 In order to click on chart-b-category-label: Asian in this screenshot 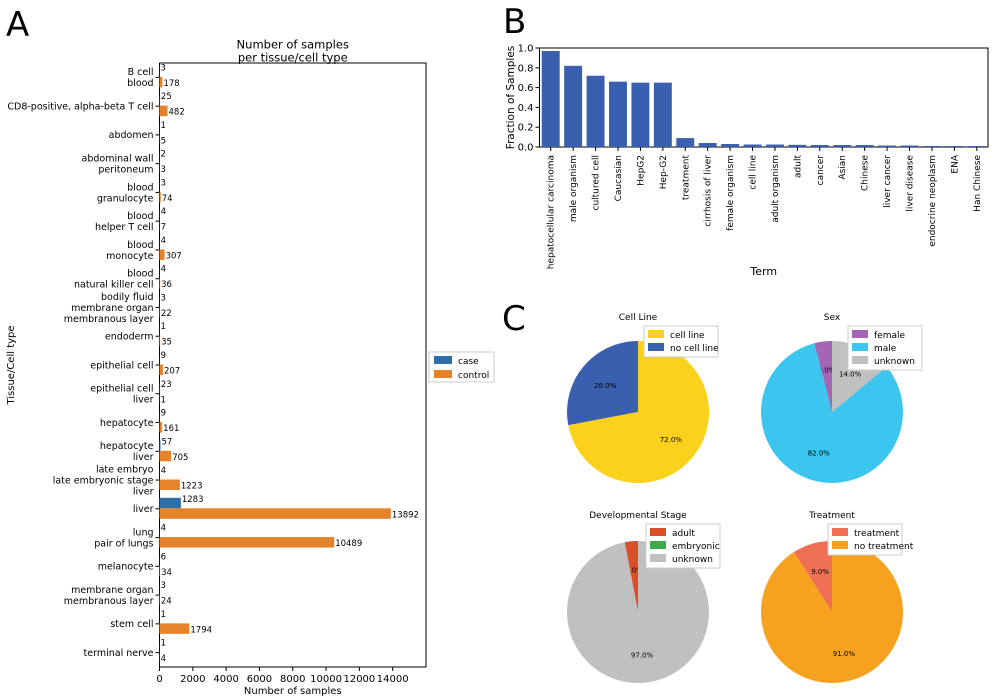, I will do `click(843, 167)`.